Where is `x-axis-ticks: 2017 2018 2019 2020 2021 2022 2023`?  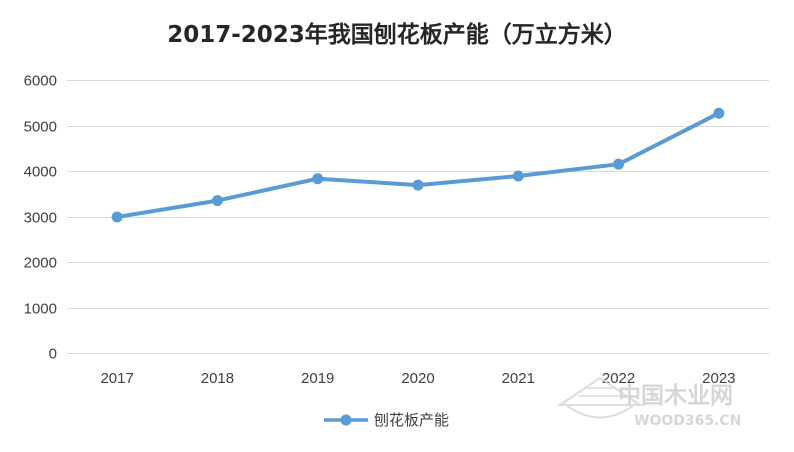
x-axis-ticks: 2017 2018 2019 2020 2021 2022 2023 is located at coordinates (417, 378).